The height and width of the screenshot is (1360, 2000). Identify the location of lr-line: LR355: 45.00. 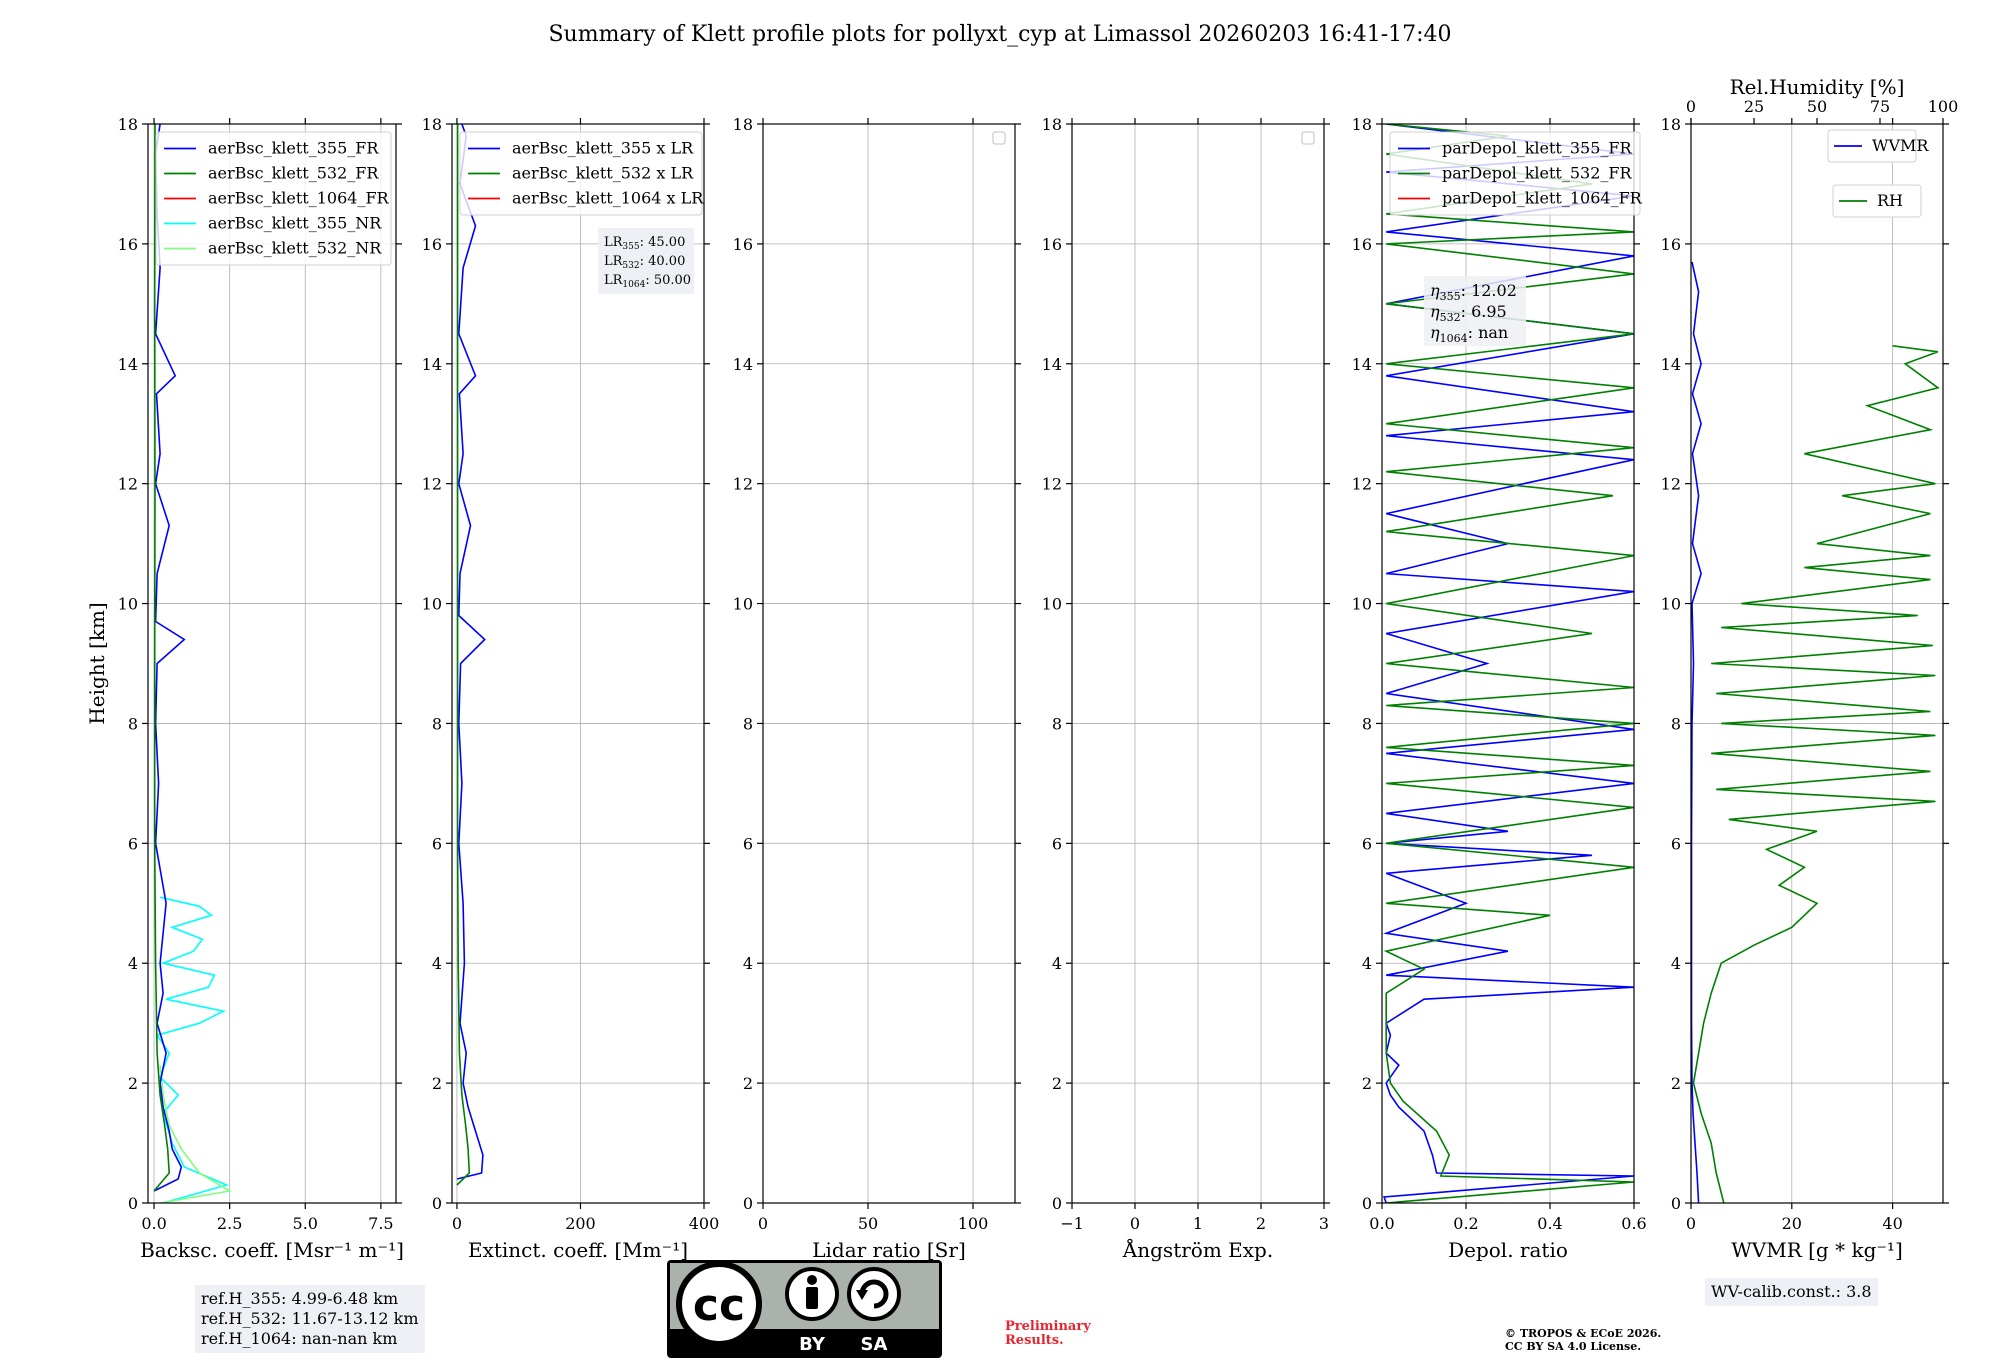
(644, 243).